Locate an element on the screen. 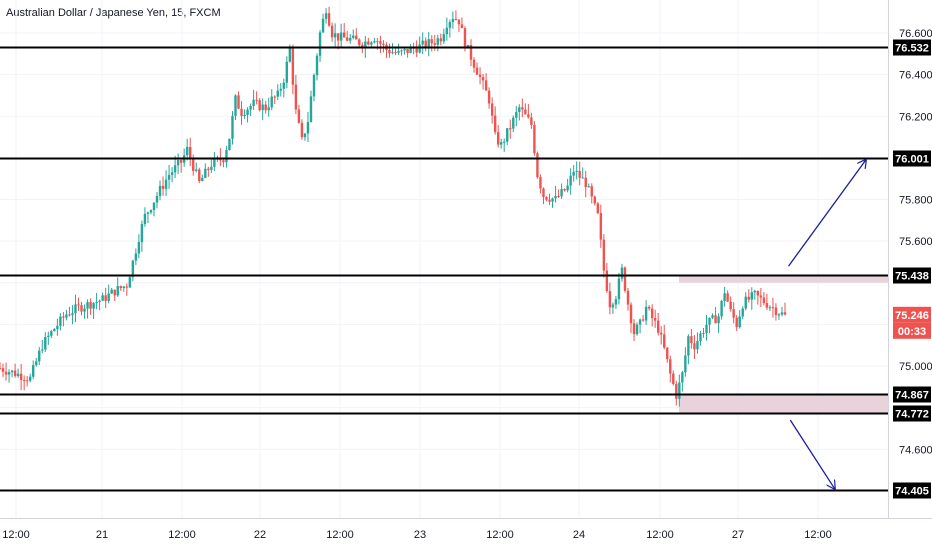  x-tick-label: 27 is located at coordinates (738, 535).